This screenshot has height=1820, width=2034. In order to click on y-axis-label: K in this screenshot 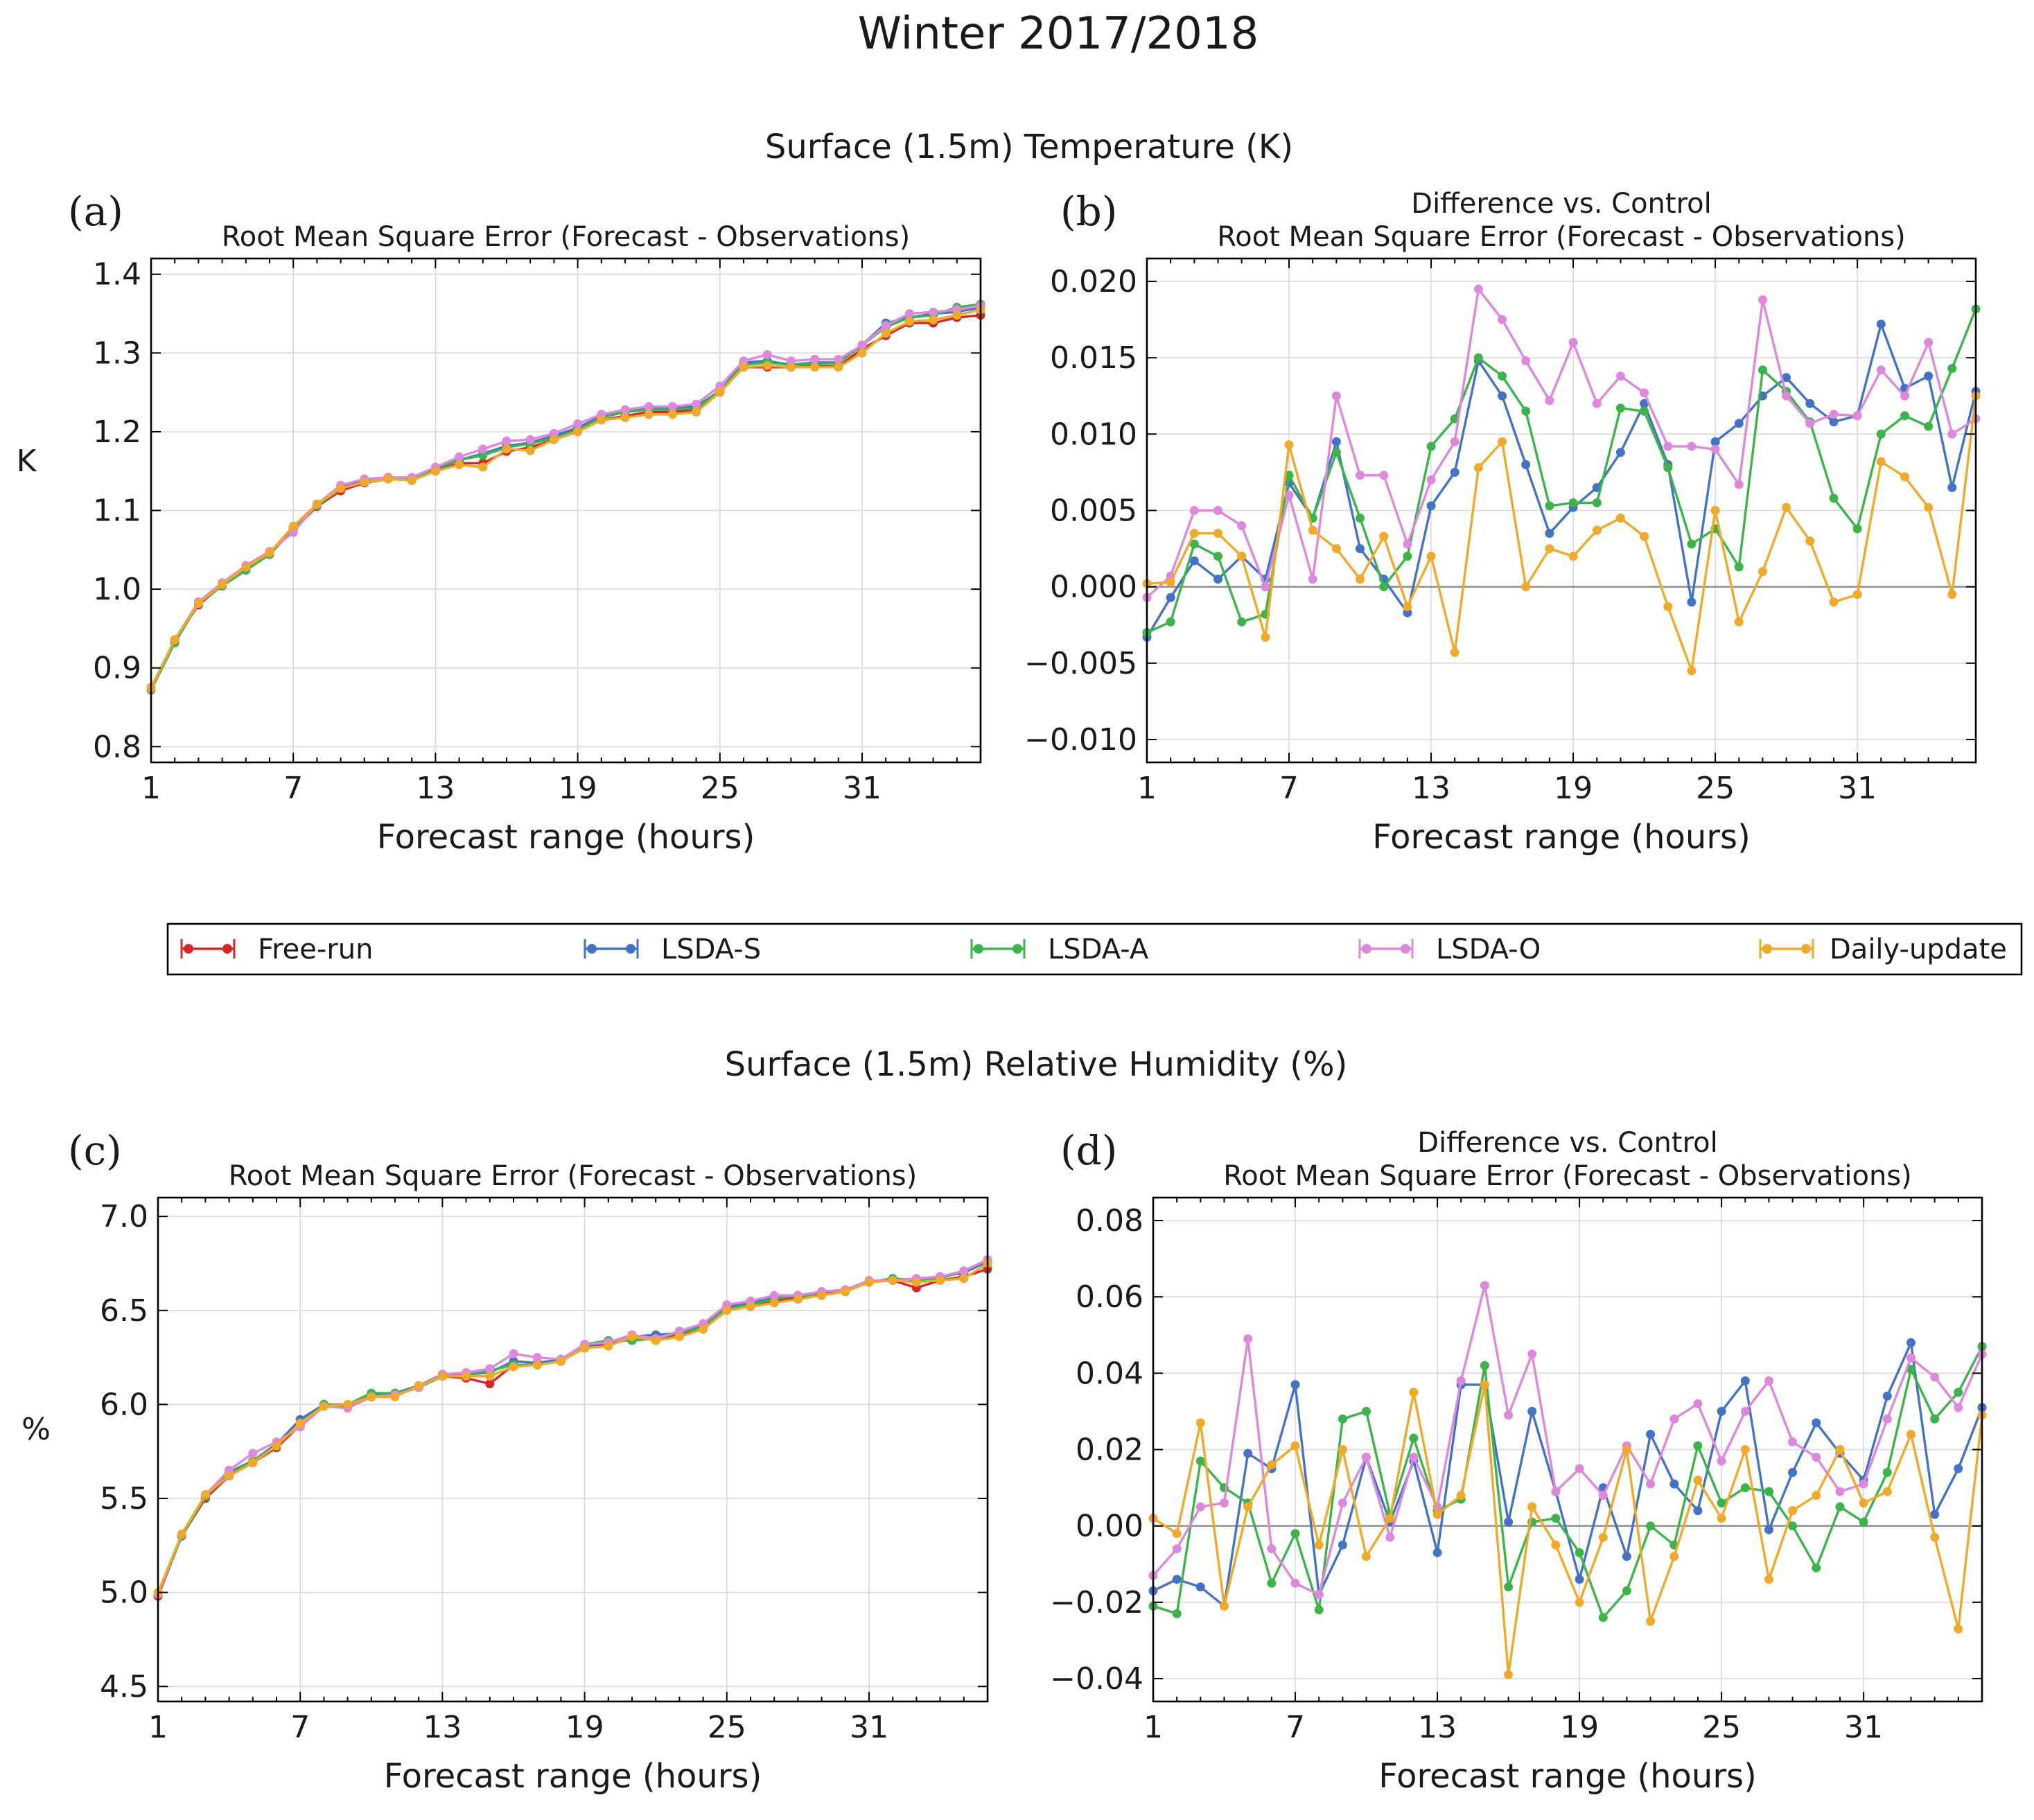, I will do `click(27, 461)`.